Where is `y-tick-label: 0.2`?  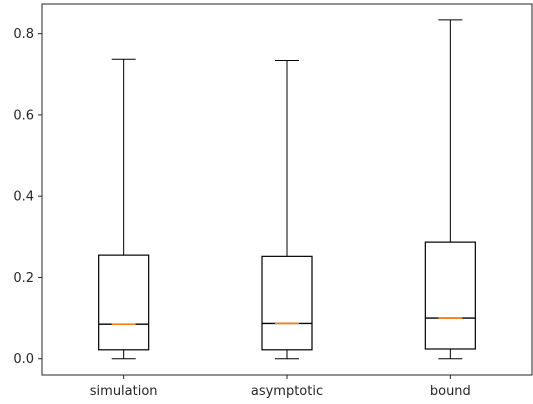 y-tick-label: 0.2 is located at coordinates (23, 278).